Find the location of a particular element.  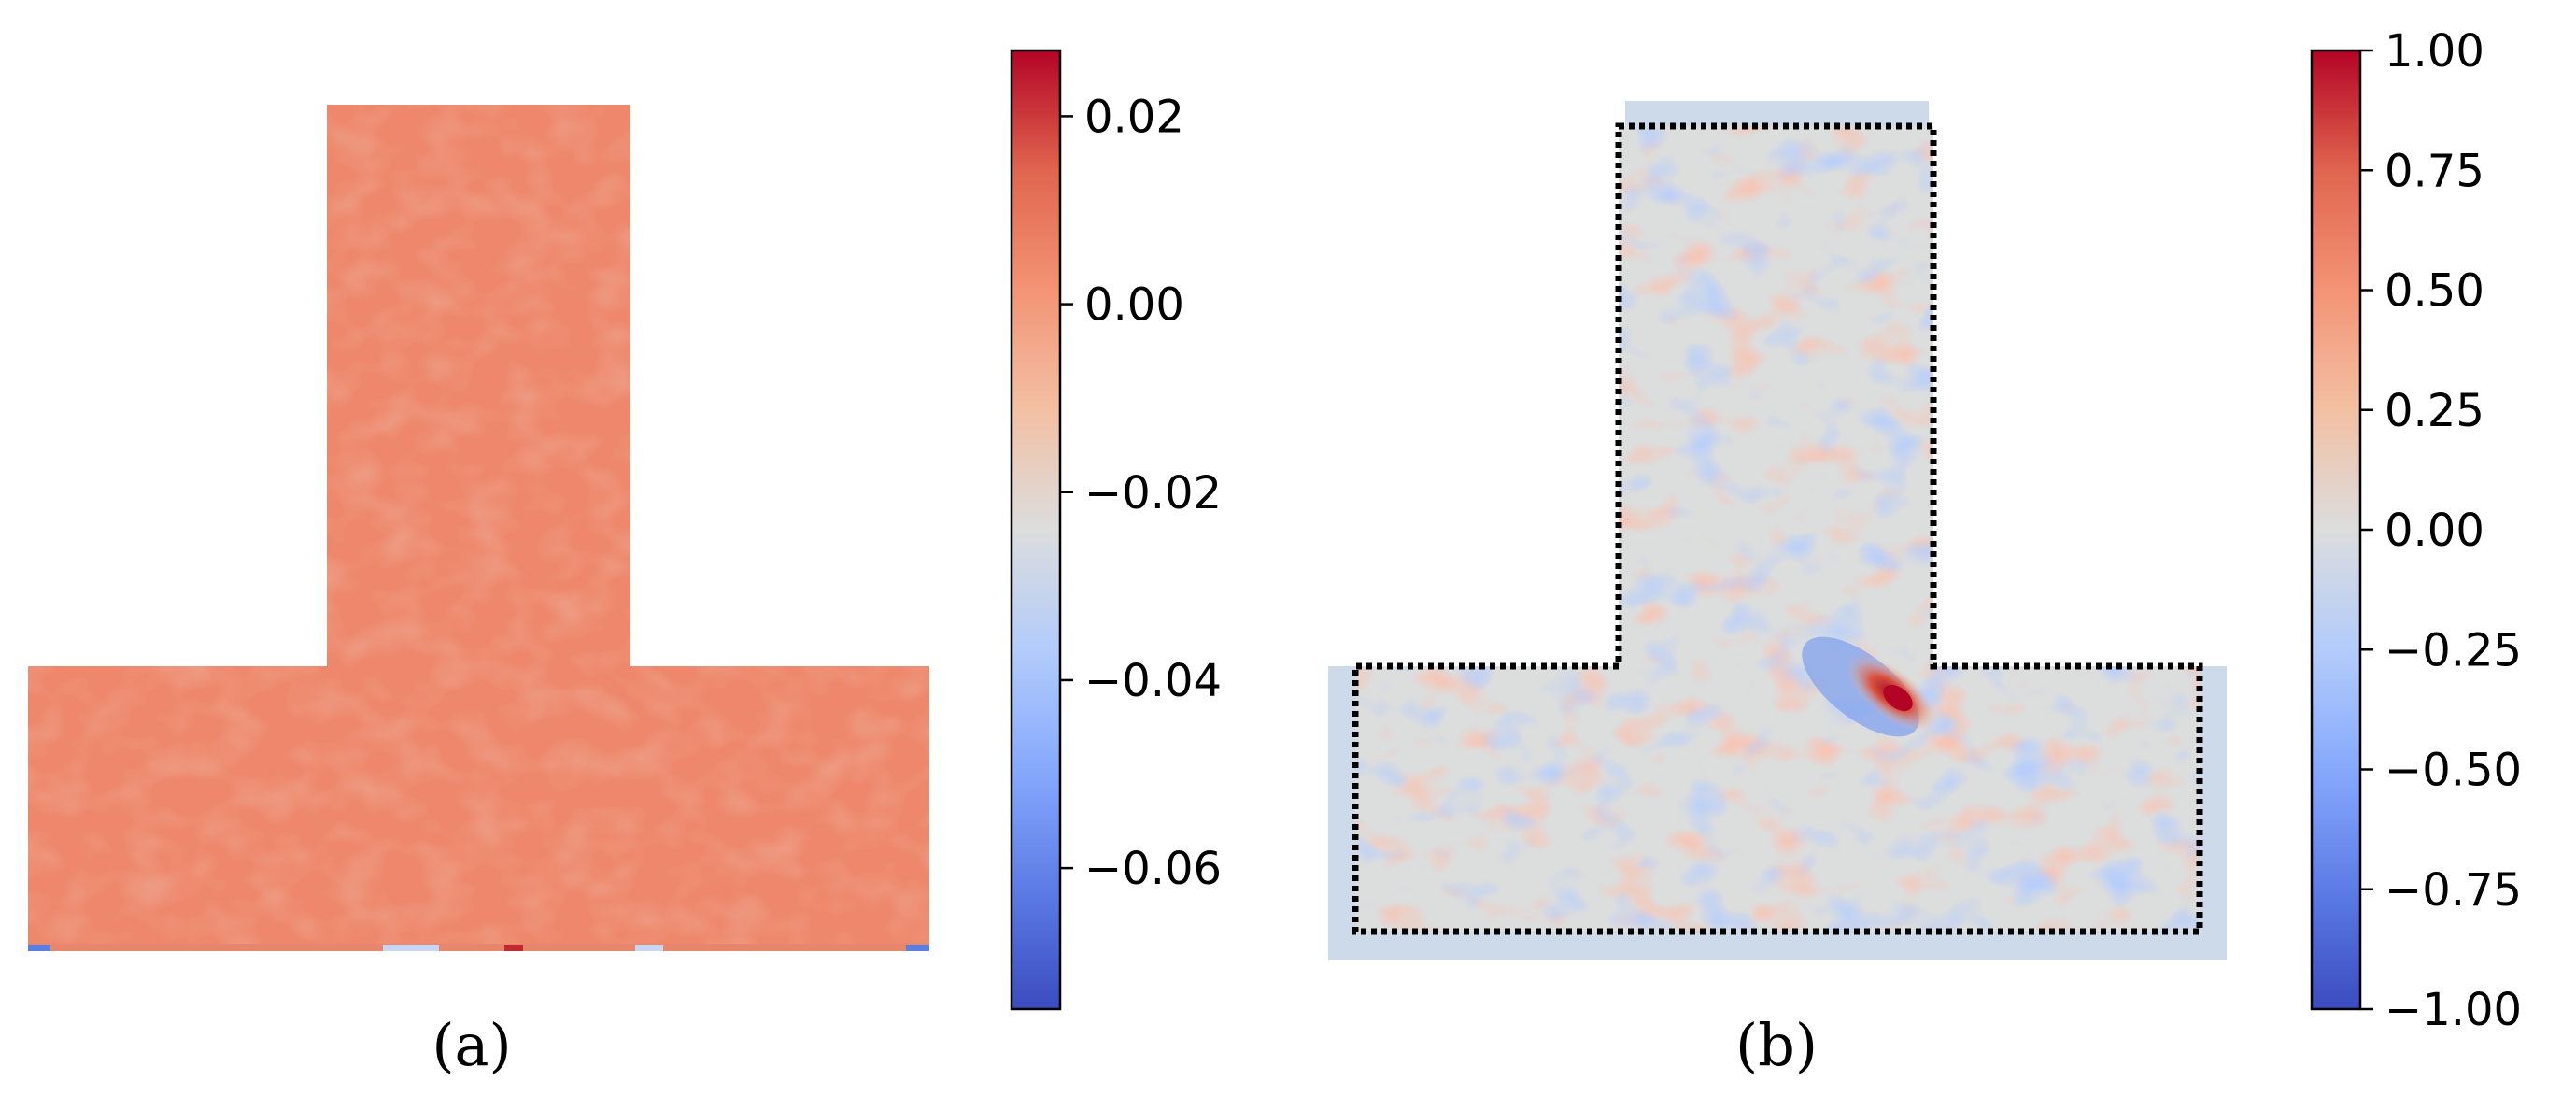

colorbar-b-tick-label: 0.75 is located at coordinates (2434, 171).